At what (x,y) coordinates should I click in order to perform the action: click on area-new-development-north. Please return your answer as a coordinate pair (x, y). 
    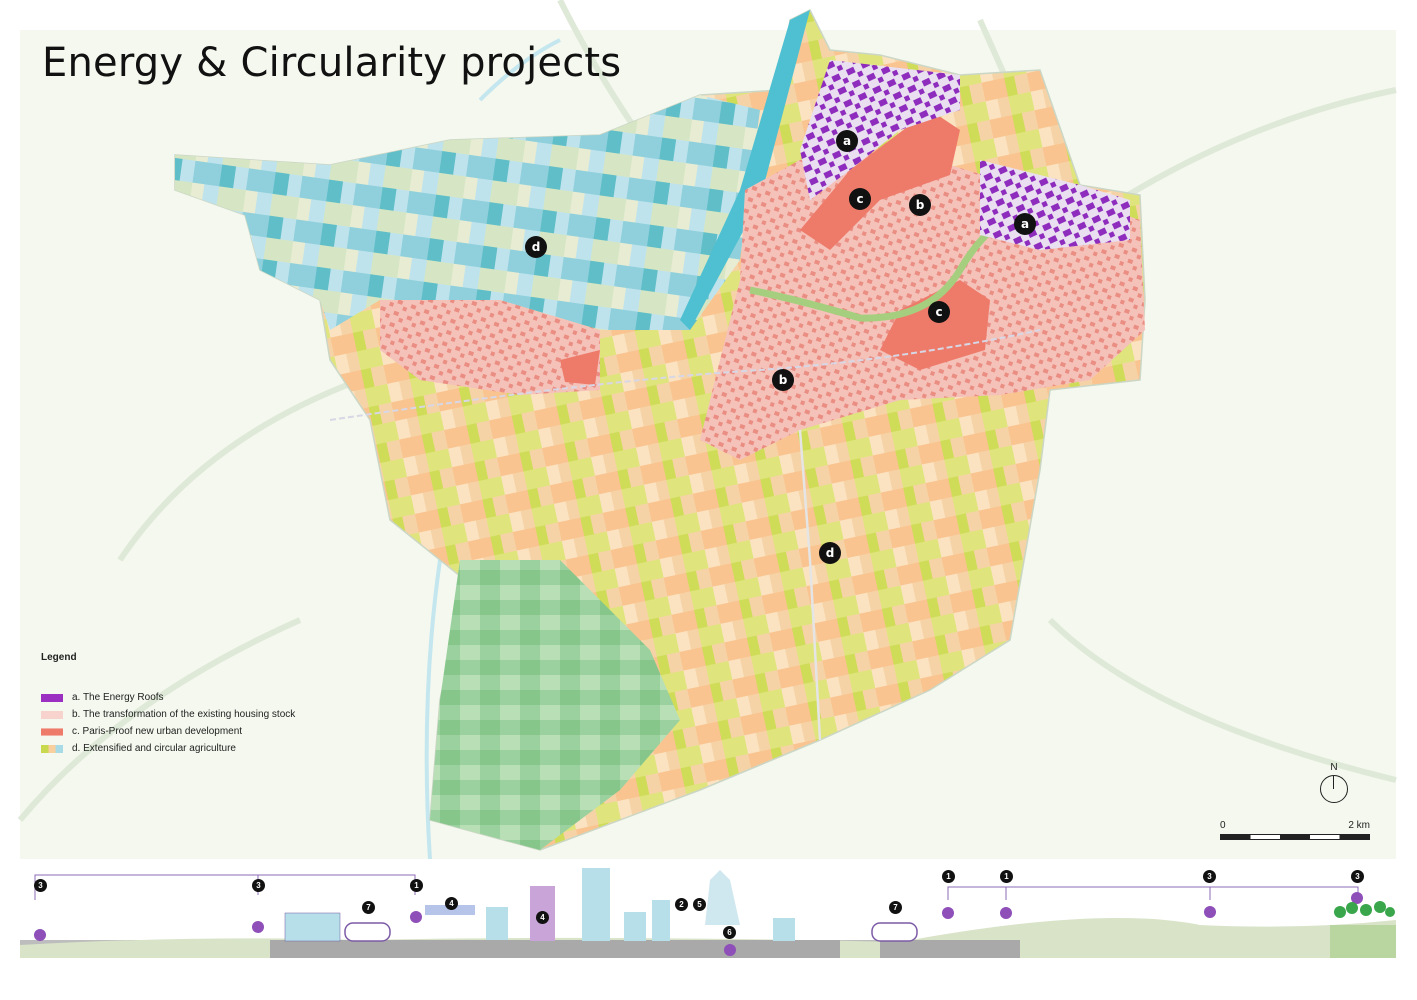
    Looking at the image, I should click on (880, 180).